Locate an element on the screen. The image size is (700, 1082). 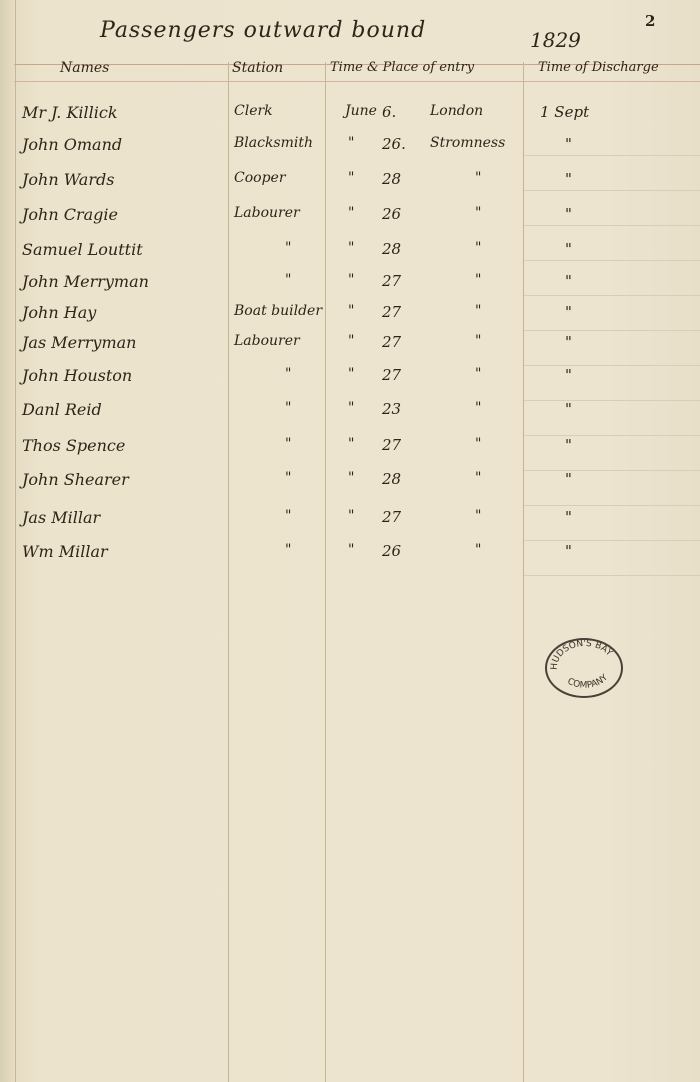
cell-name: Jas Millar is located at coordinates (61, 517).